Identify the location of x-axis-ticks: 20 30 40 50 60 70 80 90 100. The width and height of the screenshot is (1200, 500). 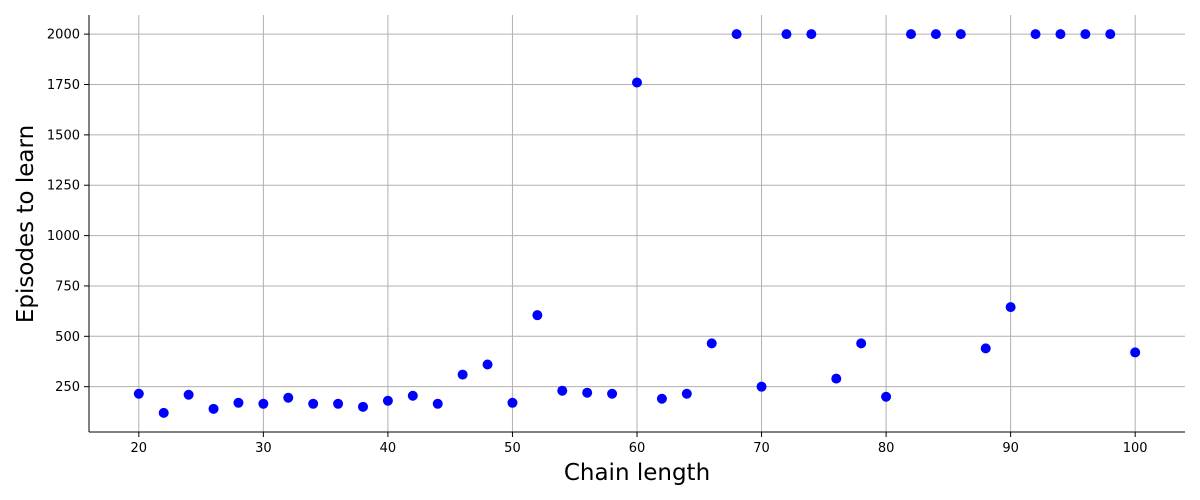
(639, 444).